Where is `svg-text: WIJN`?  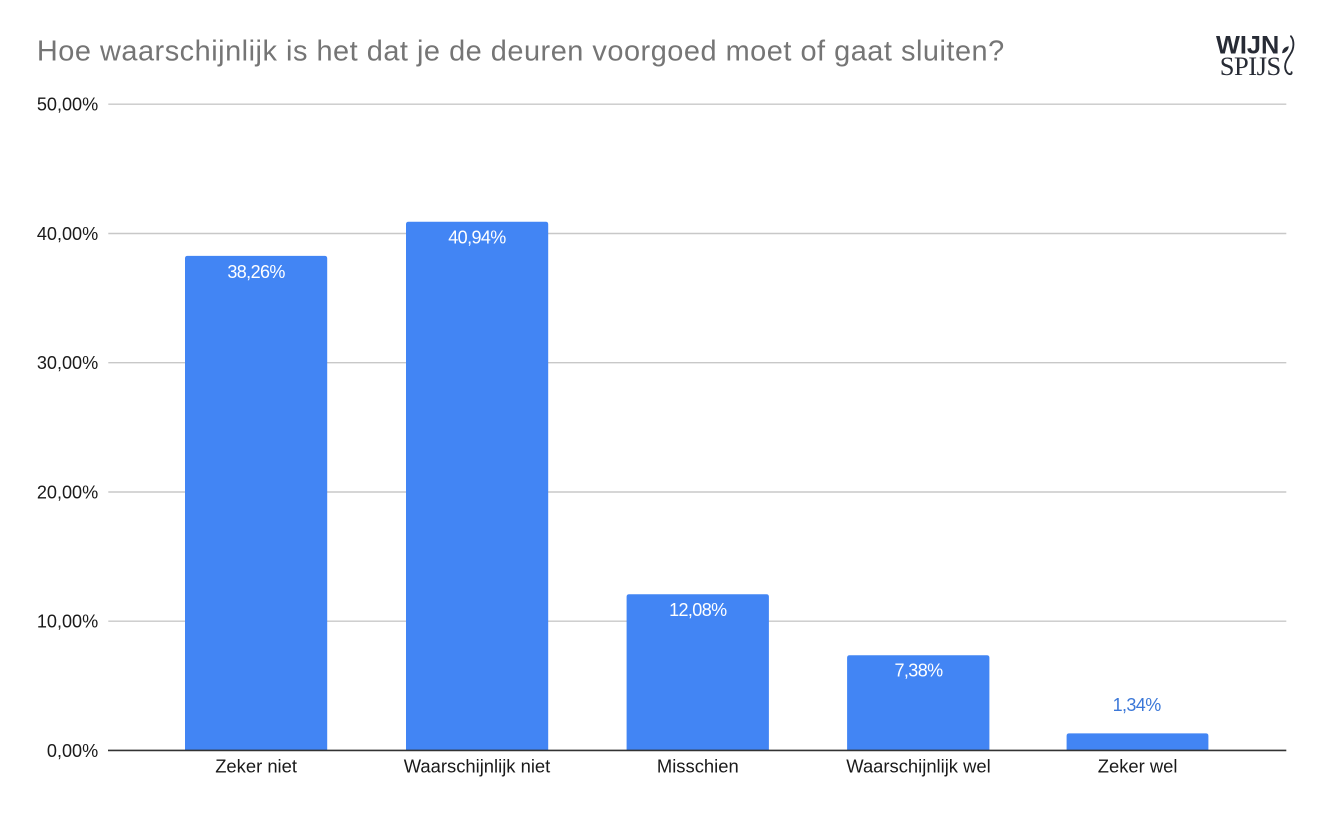 svg-text: WIJN is located at coordinates (1247, 45).